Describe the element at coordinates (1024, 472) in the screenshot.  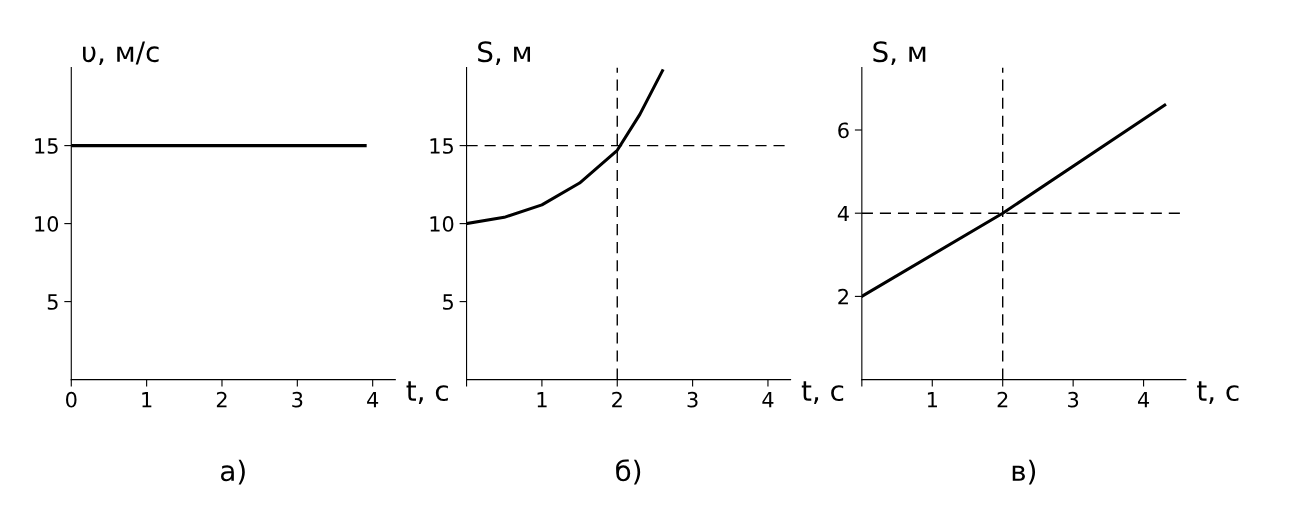
I see `text: в)` at that location.